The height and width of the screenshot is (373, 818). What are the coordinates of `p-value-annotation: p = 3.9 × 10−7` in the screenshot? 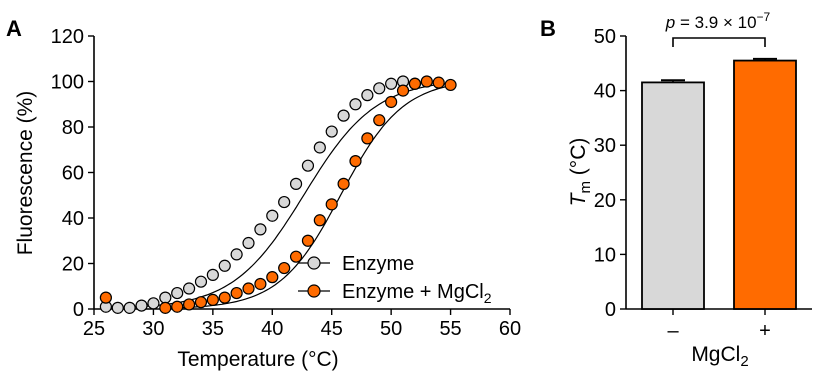 It's located at (718, 21).